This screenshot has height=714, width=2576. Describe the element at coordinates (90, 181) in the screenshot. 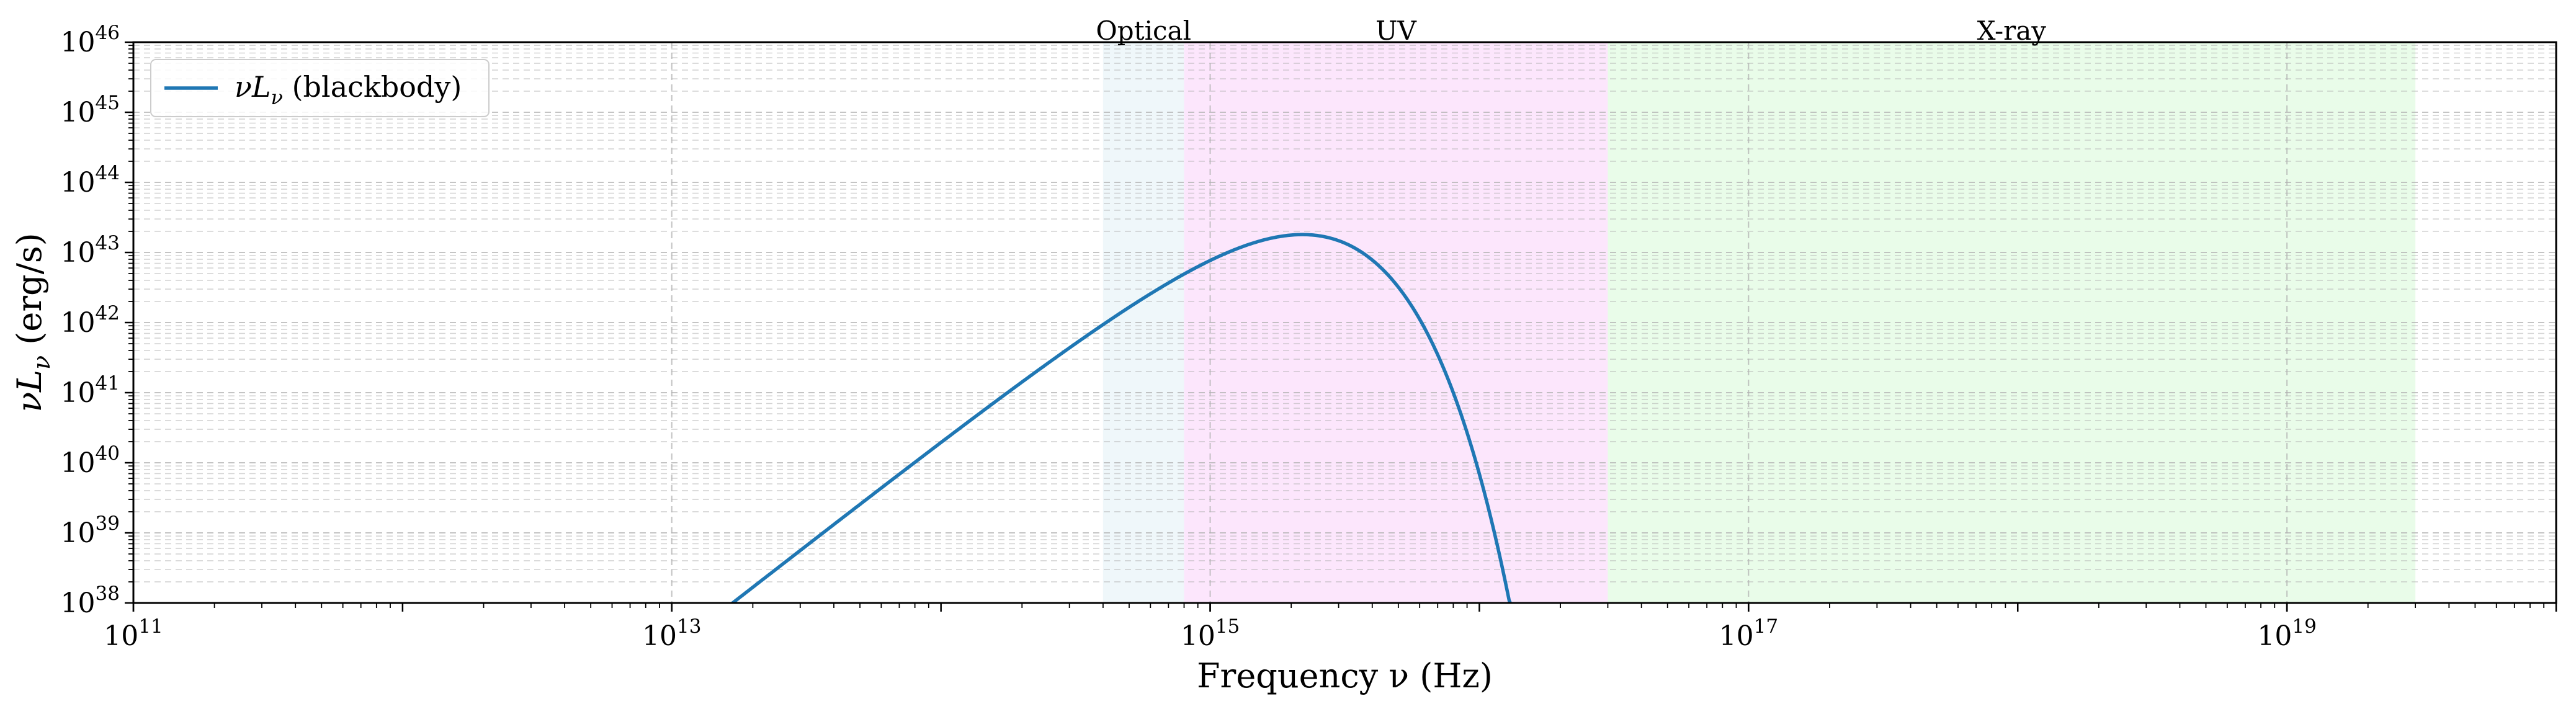

I see `y-tick-label: 1044` at that location.